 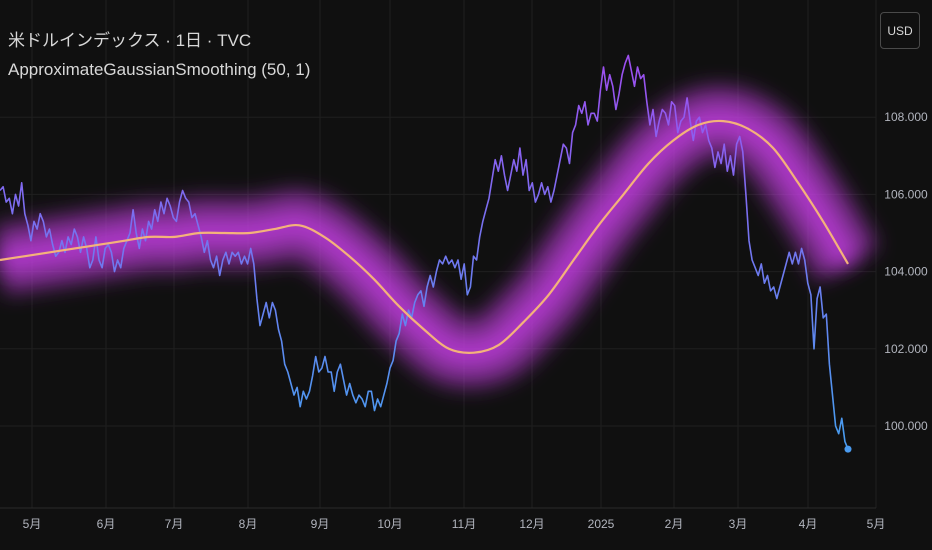 What do you see at coordinates (808, 524) in the screenshot?
I see `x-tick-label: 4月` at bounding box center [808, 524].